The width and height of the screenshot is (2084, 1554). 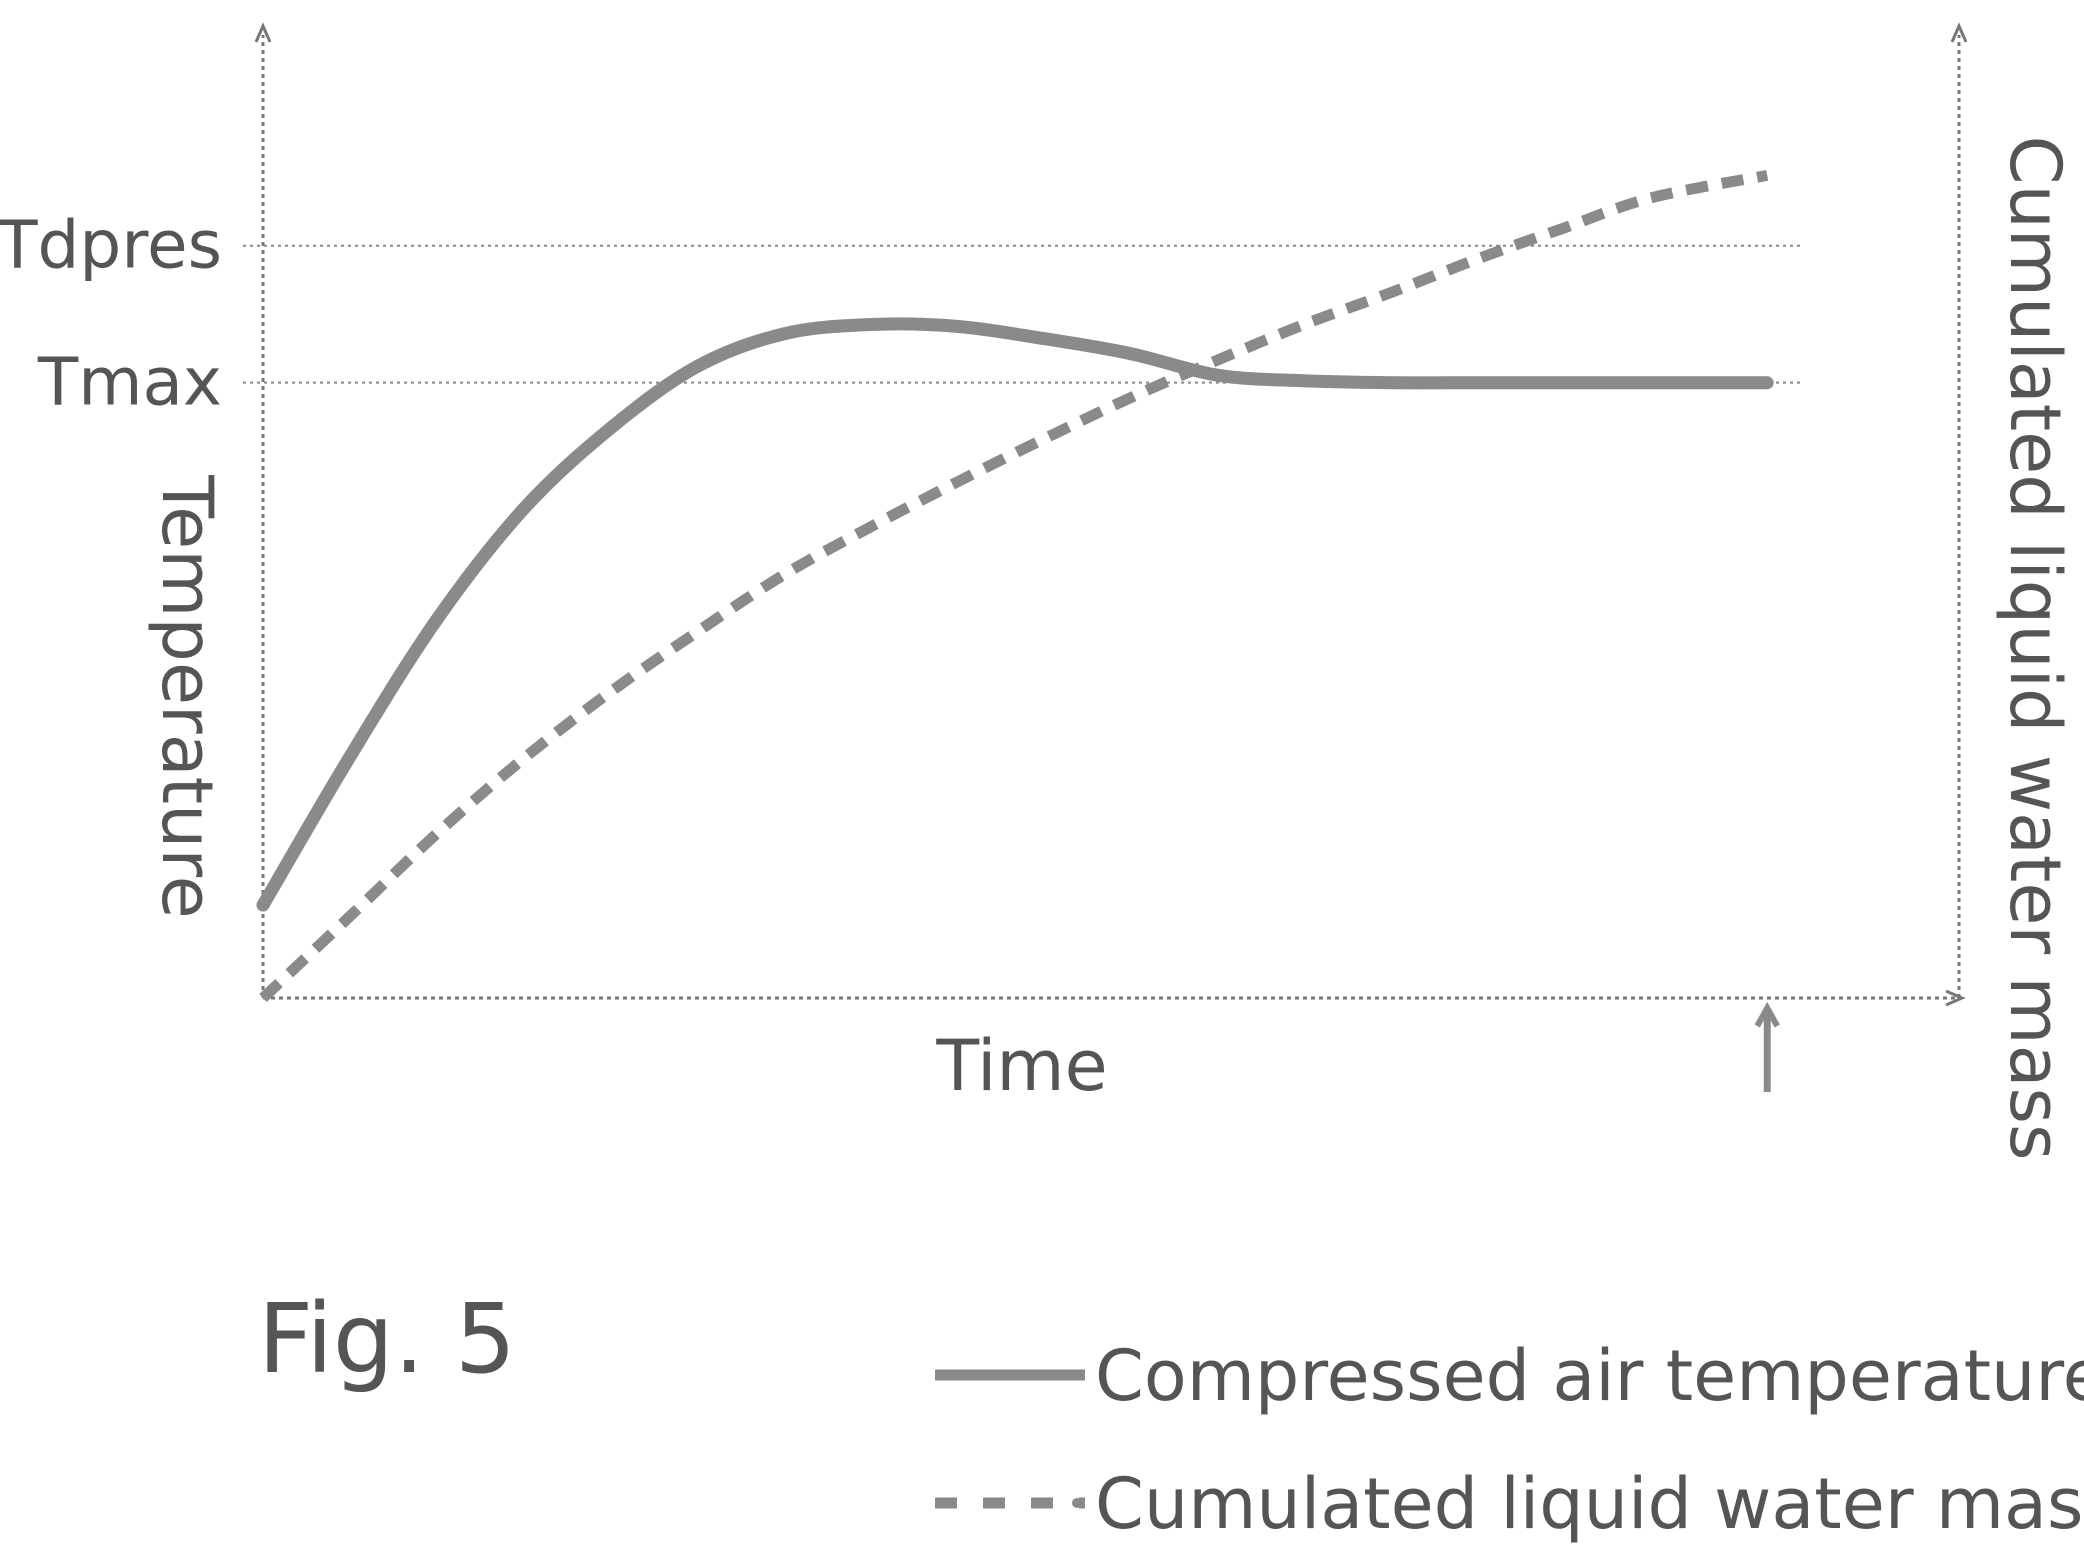 I want to click on y-axis-left-arrowhead, so click(x=263, y=32).